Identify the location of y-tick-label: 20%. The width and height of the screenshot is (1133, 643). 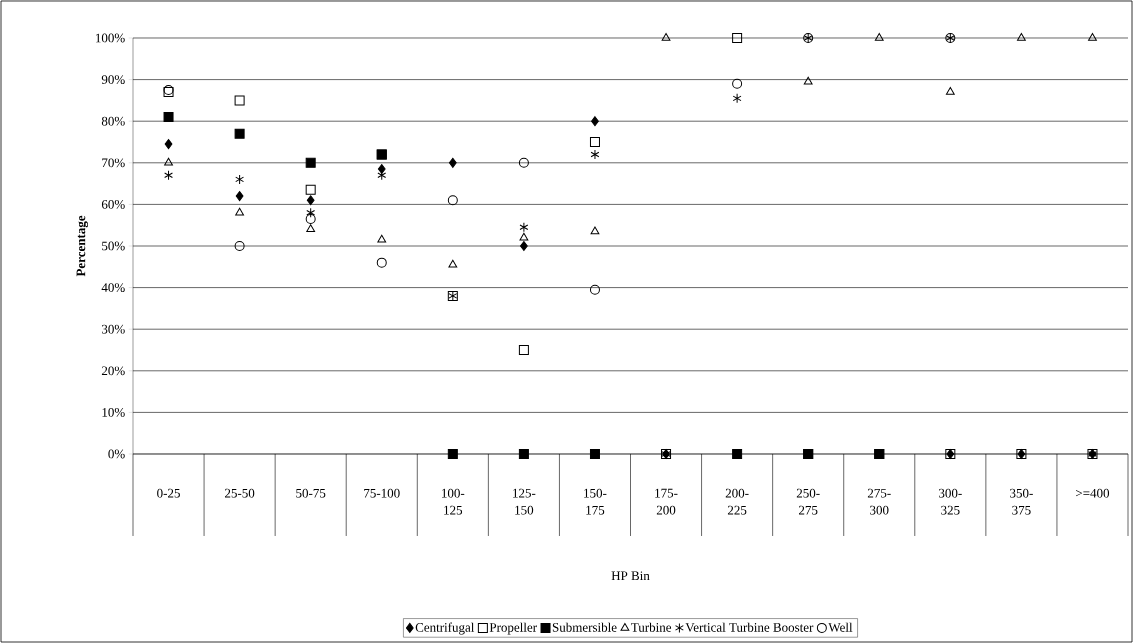
(113, 371).